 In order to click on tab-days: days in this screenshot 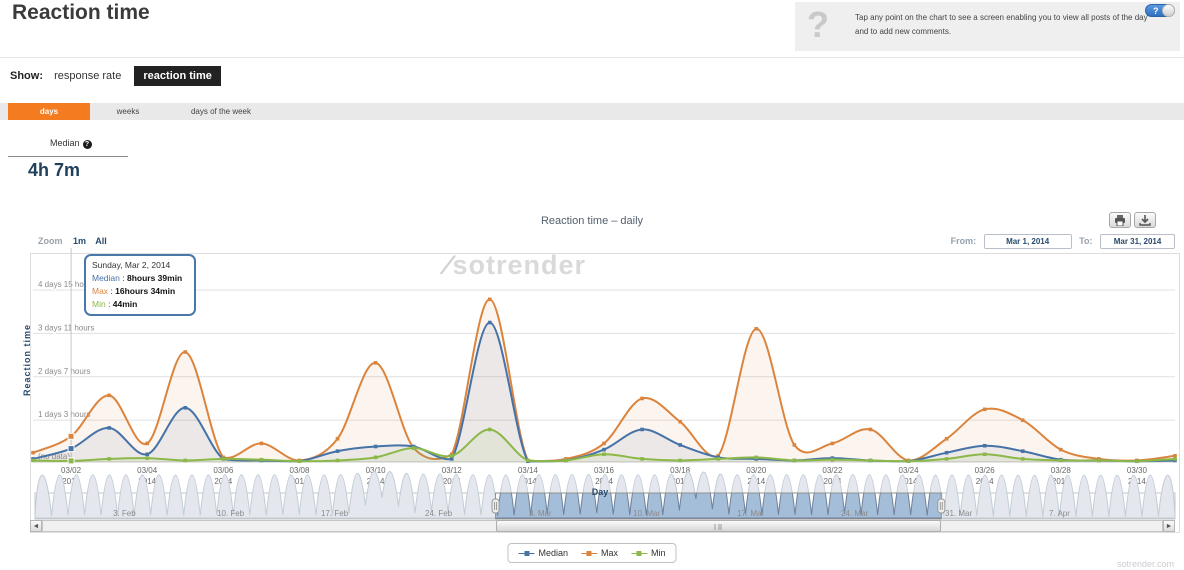, I will do `click(49, 111)`.